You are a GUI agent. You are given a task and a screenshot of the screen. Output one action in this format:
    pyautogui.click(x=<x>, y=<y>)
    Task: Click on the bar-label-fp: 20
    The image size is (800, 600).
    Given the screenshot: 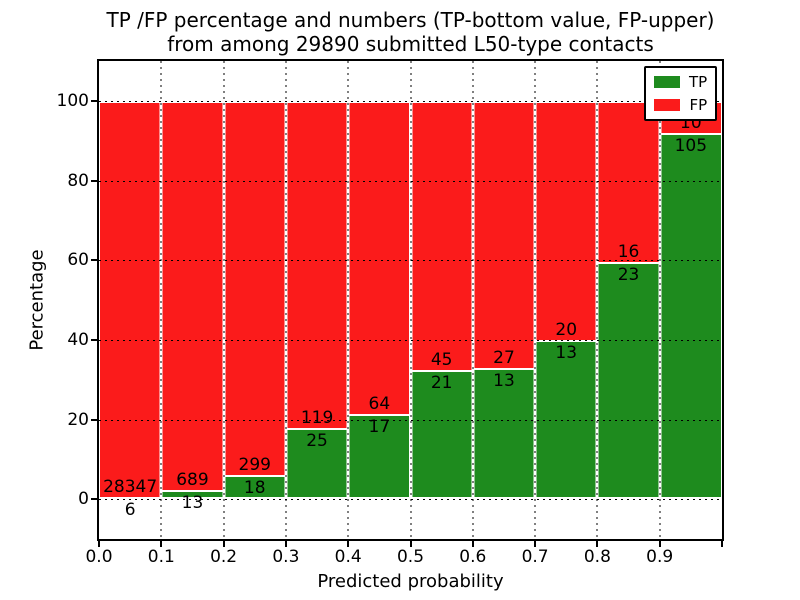 What is the action you would take?
    pyautogui.click(x=566, y=330)
    